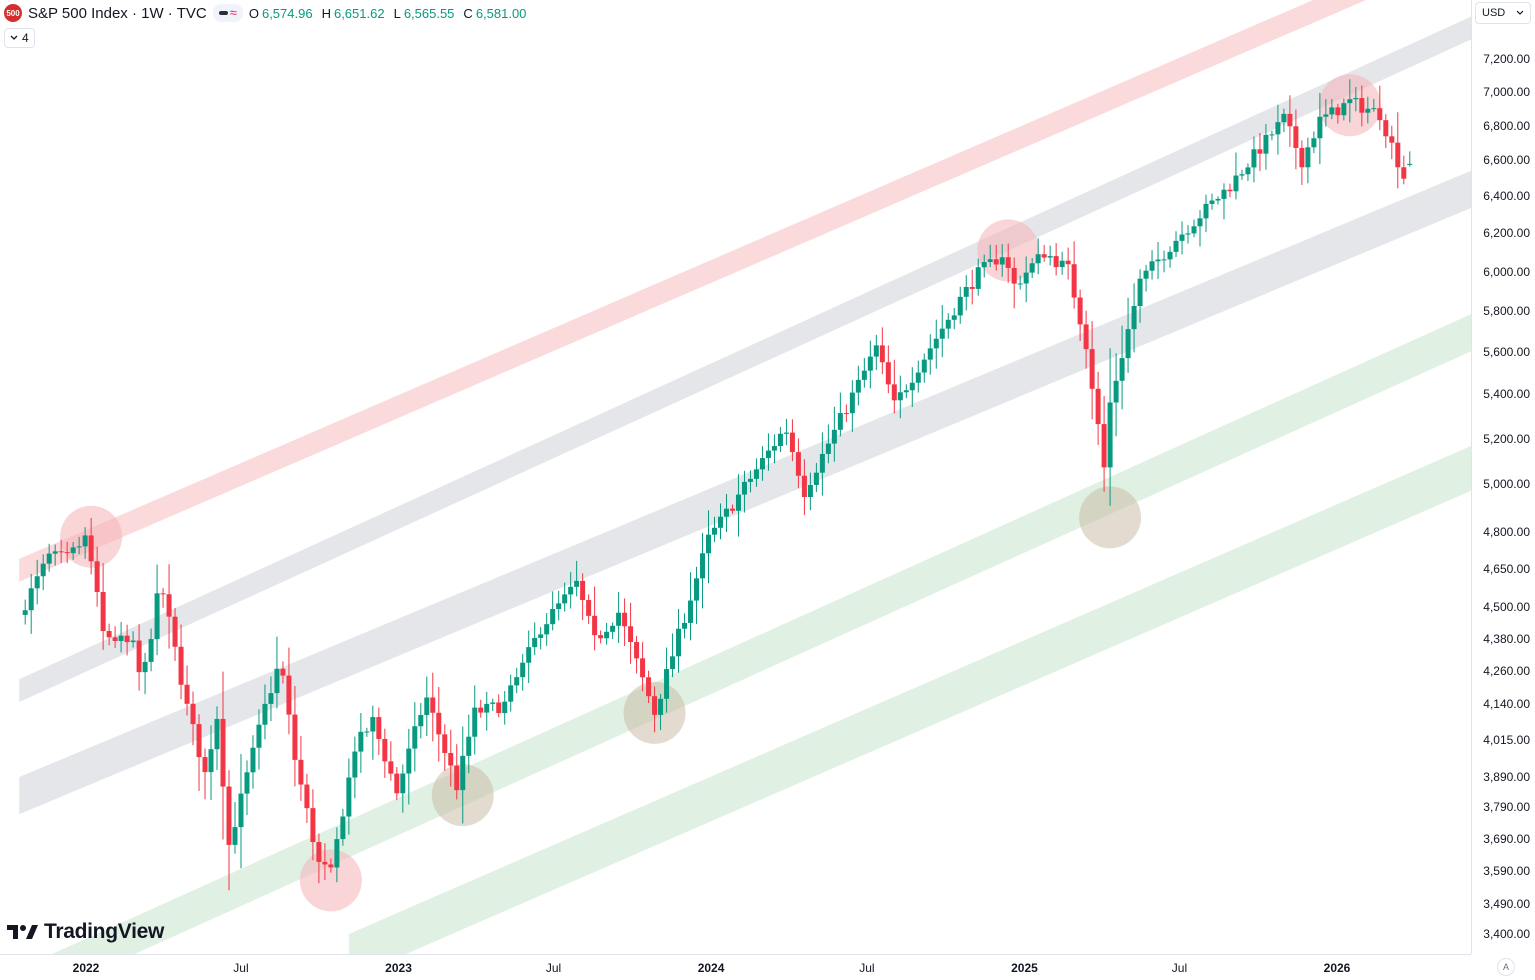 Image resolution: width=1535 pixels, height=980 pixels. I want to click on tradingview-watermark: TradingView, so click(85, 932).